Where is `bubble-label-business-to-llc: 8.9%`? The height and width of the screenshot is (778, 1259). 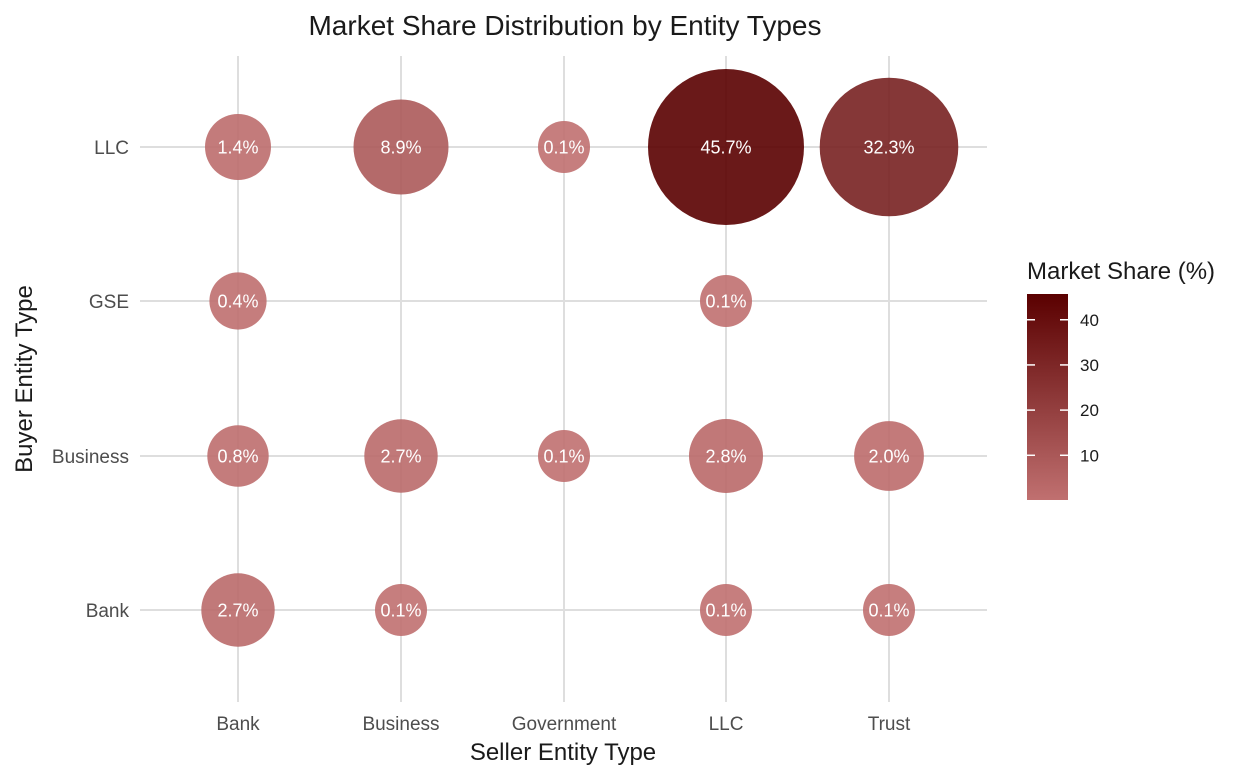 bubble-label-business-to-llc: 8.9% is located at coordinates (400, 148).